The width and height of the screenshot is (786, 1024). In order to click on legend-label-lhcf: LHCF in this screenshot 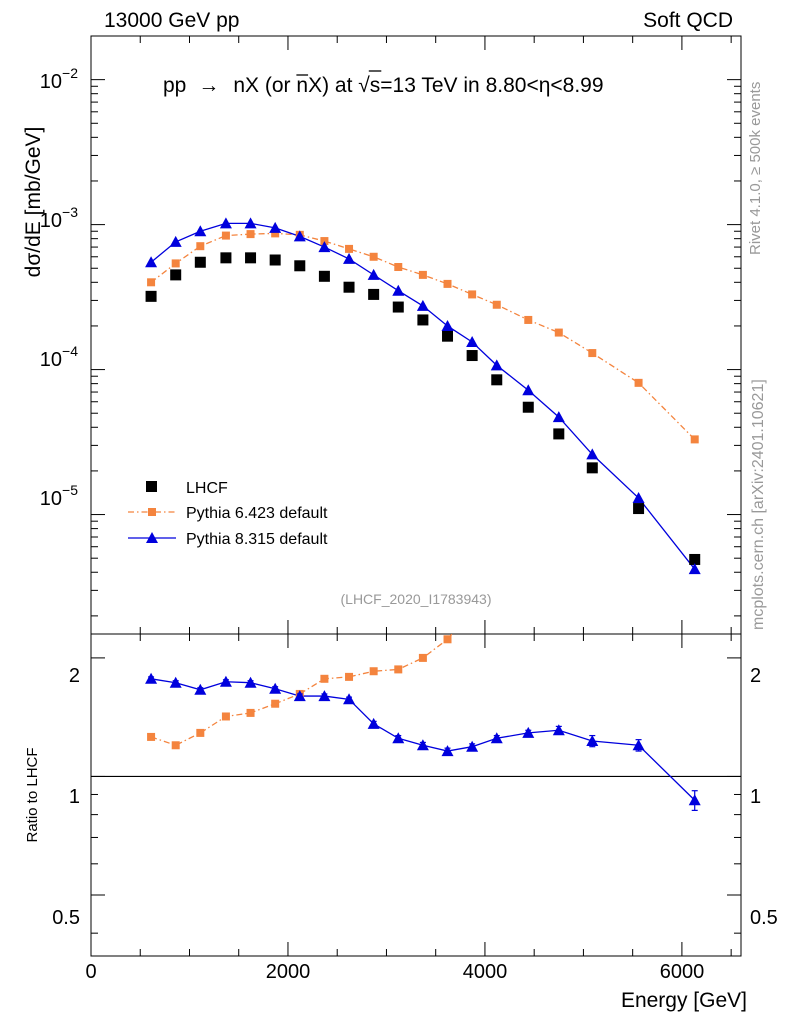, I will do `click(207, 488)`.